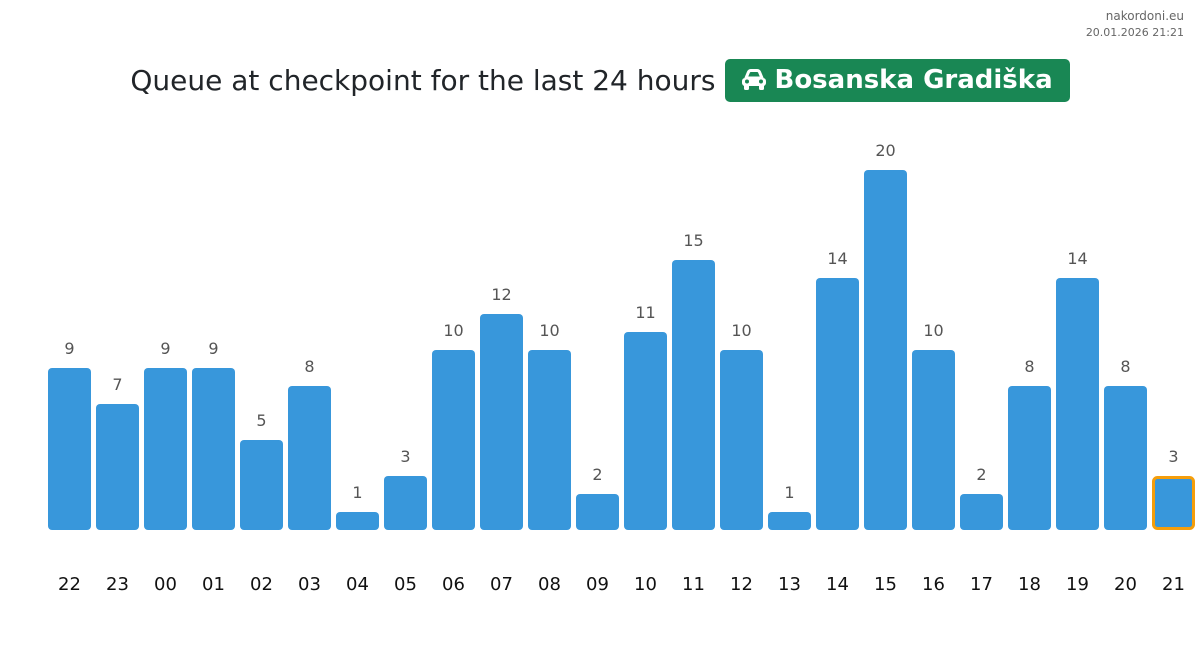 The height and width of the screenshot is (651, 1200). What do you see at coordinates (1144, 16) in the screenshot?
I see `site-name: nakordoni.eu` at bounding box center [1144, 16].